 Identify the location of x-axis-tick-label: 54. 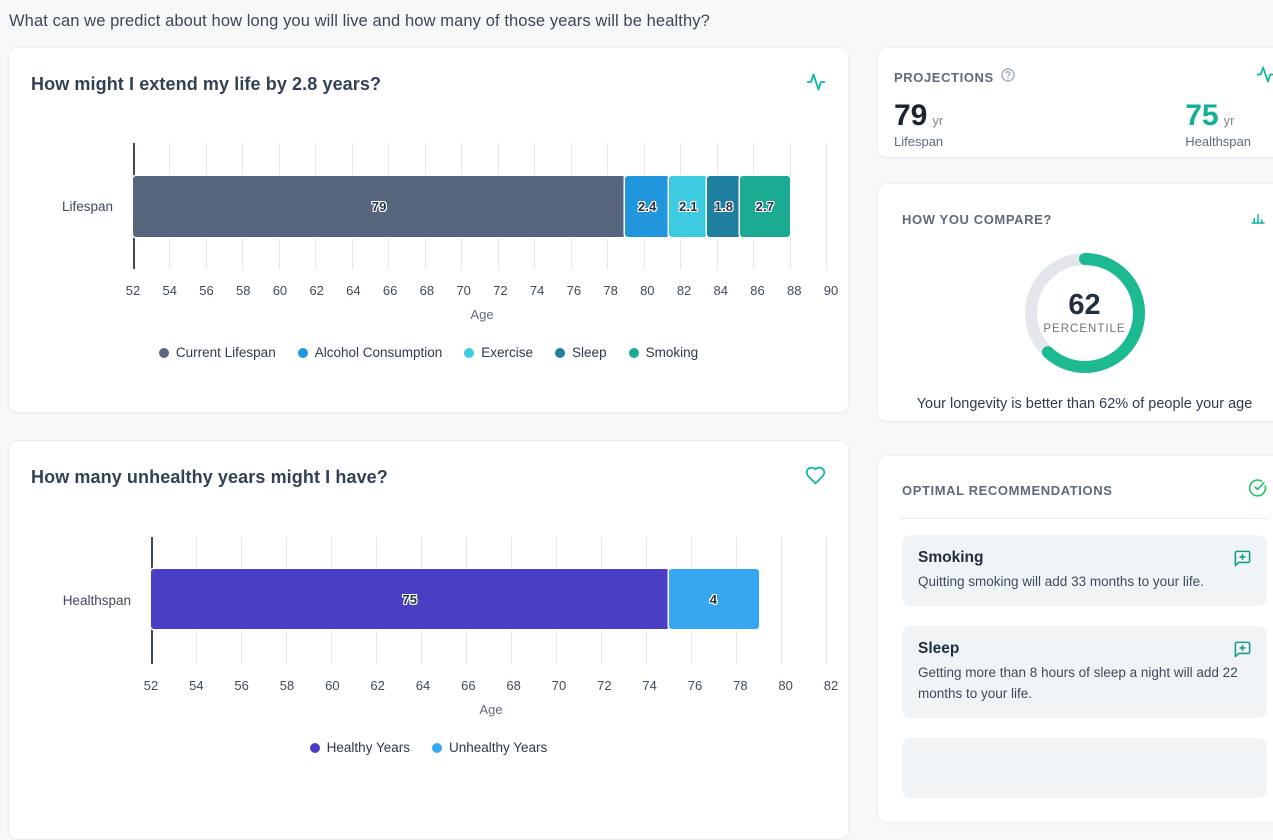
(169, 290).